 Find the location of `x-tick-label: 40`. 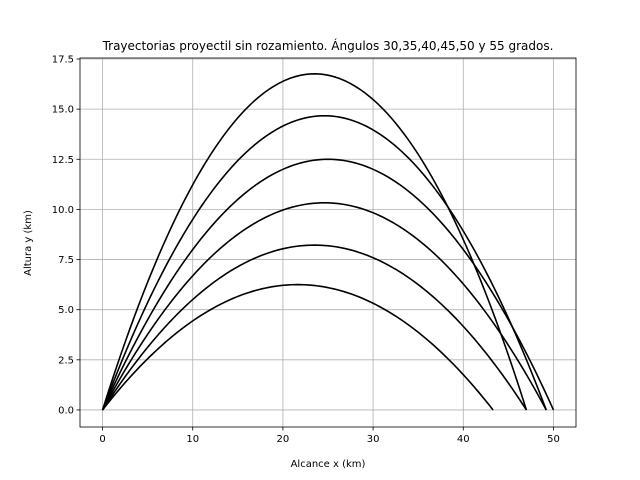

x-tick-label: 40 is located at coordinates (463, 439).